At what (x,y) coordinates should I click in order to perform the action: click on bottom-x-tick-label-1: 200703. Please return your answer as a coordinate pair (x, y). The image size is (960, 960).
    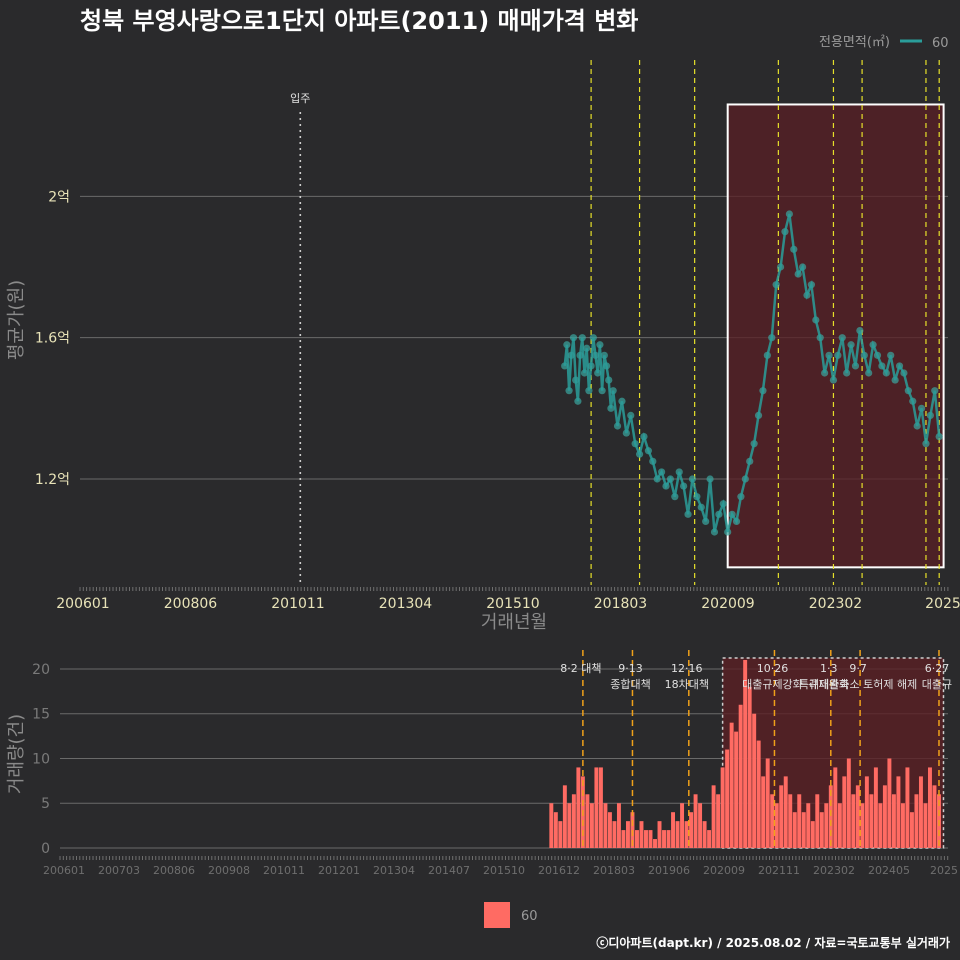
    Looking at the image, I should click on (119, 870).